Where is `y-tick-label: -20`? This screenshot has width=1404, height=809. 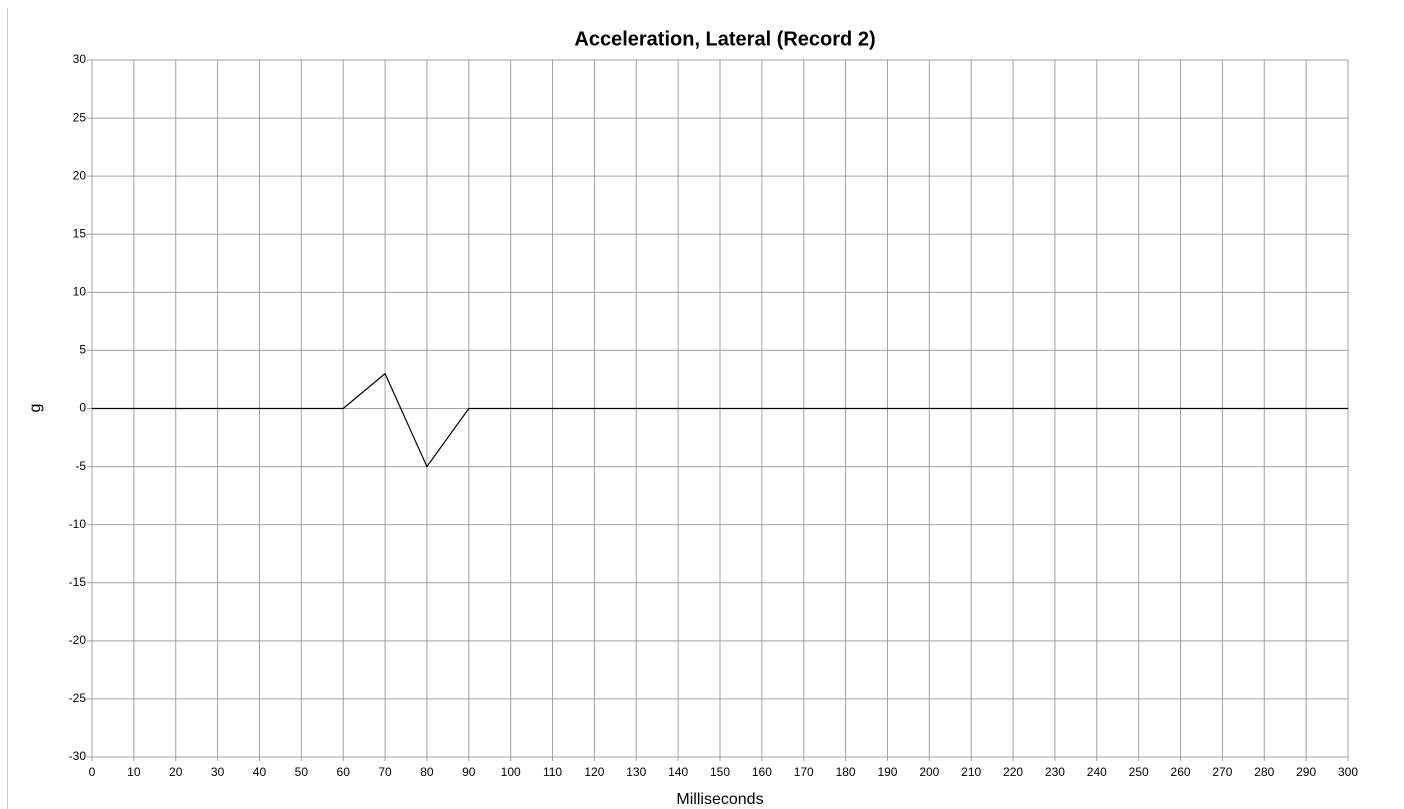 y-tick-label: -20 is located at coordinates (78, 640).